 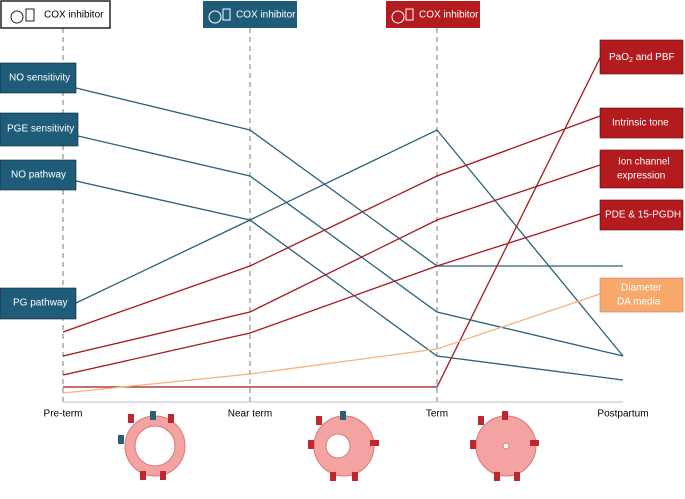 What do you see at coordinates (641, 135) in the screenshot?
I see `right-boxes` at bounding box center [641, 135].